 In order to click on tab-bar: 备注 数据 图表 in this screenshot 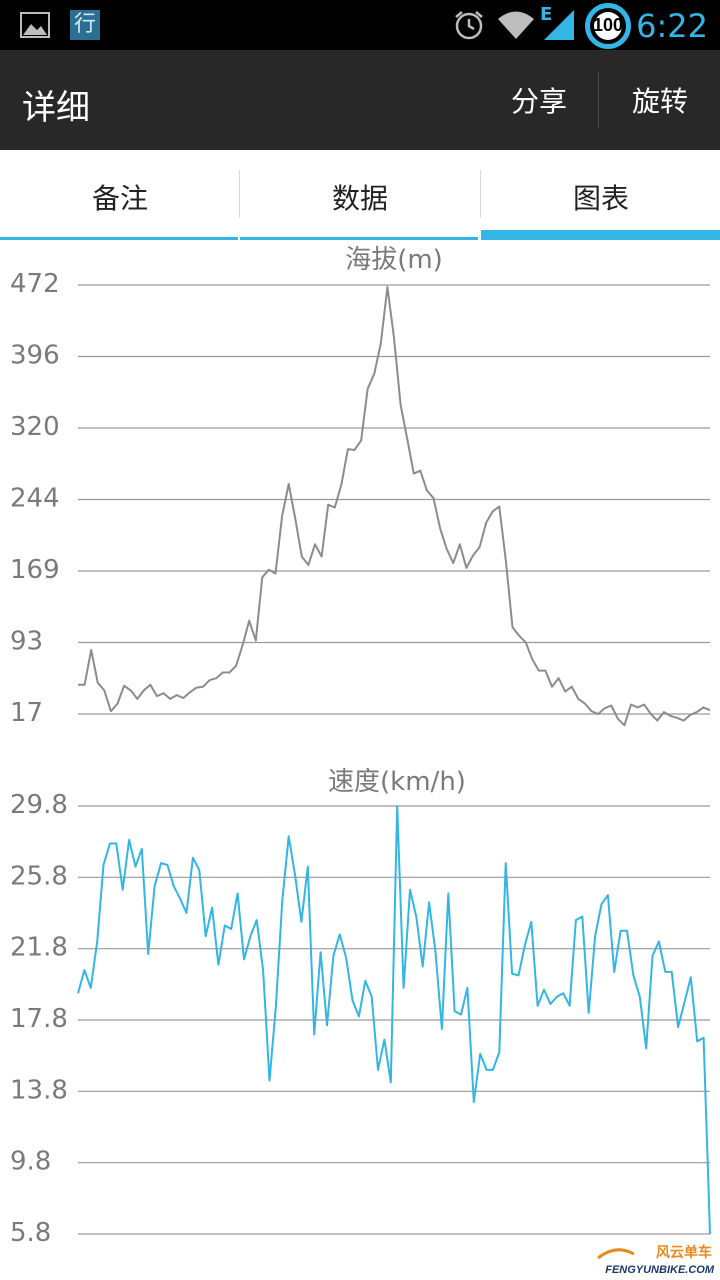, I will do `click(360, 195)`.